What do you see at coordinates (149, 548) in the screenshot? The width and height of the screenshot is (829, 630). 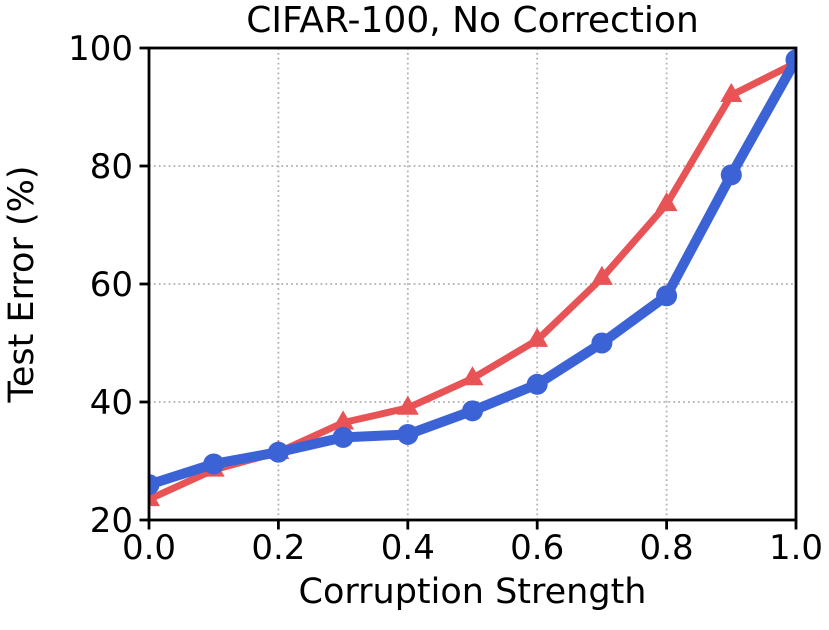 I see `x-tick-label: 0.0` at bounding box center [149, 548].